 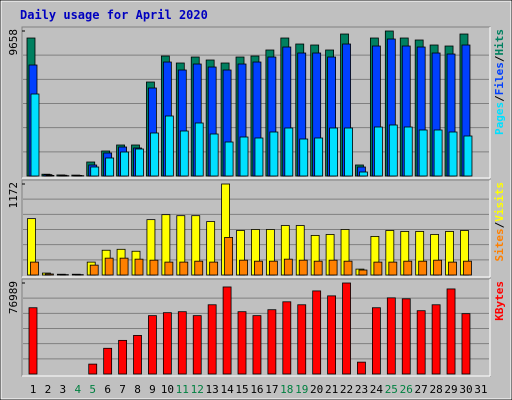 I want to click on x-tick-label: 13, so click(x=212, y=389).